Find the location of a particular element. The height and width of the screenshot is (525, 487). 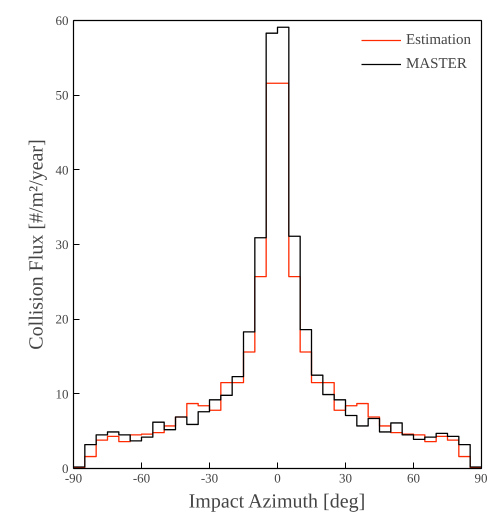

x-axis-title: Impact Azimuth [deg] is located at coordinates (277, 501).